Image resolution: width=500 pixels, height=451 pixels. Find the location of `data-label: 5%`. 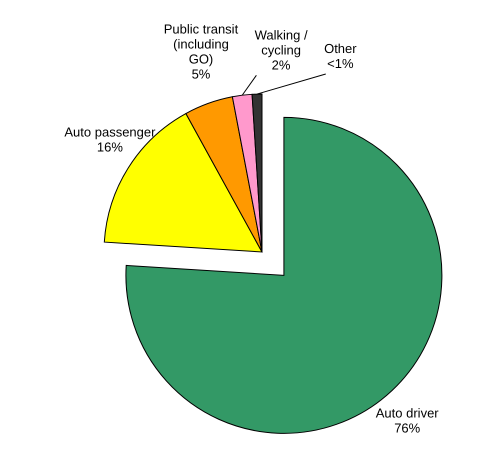

data-label: 5% is located at coordinates (201, 74).